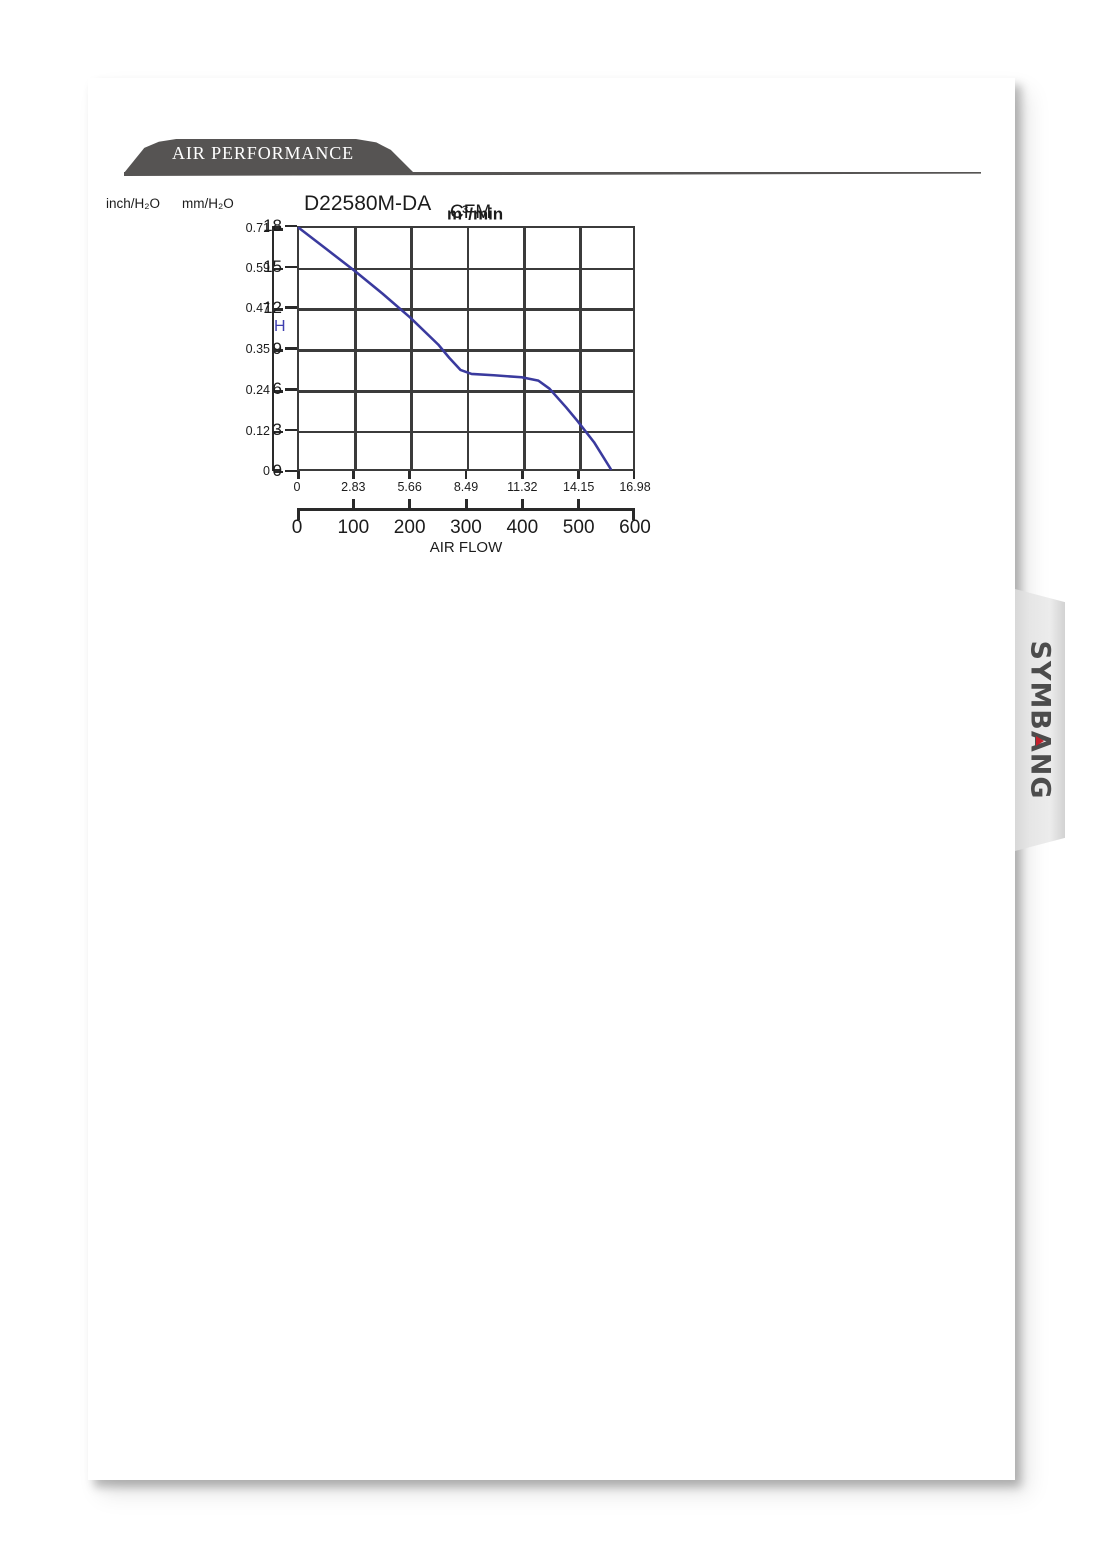 This screenshot has height=1555, width=1100. What do you see at coordinates (277, 348) in the screenshot?
I see `y-tick-label-mm: 9` at bounding box center [277, 348].